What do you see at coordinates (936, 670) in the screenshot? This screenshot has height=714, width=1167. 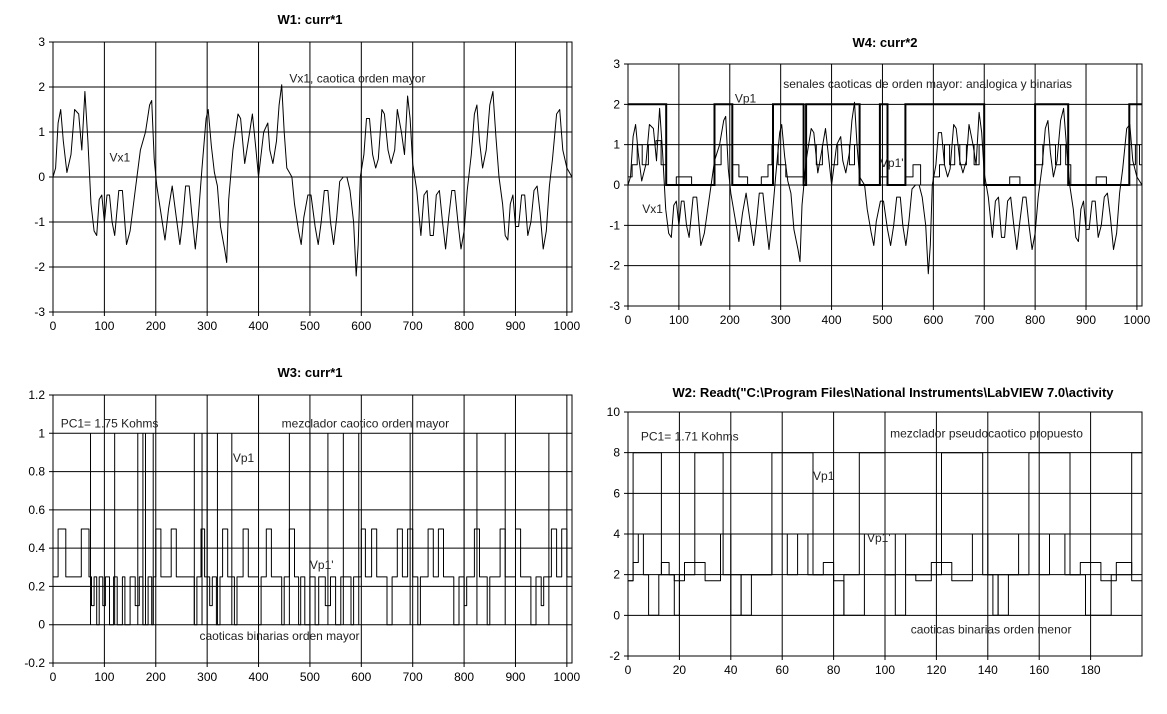 I see `x-tick-label: 120` at bounding box center [936, 670].